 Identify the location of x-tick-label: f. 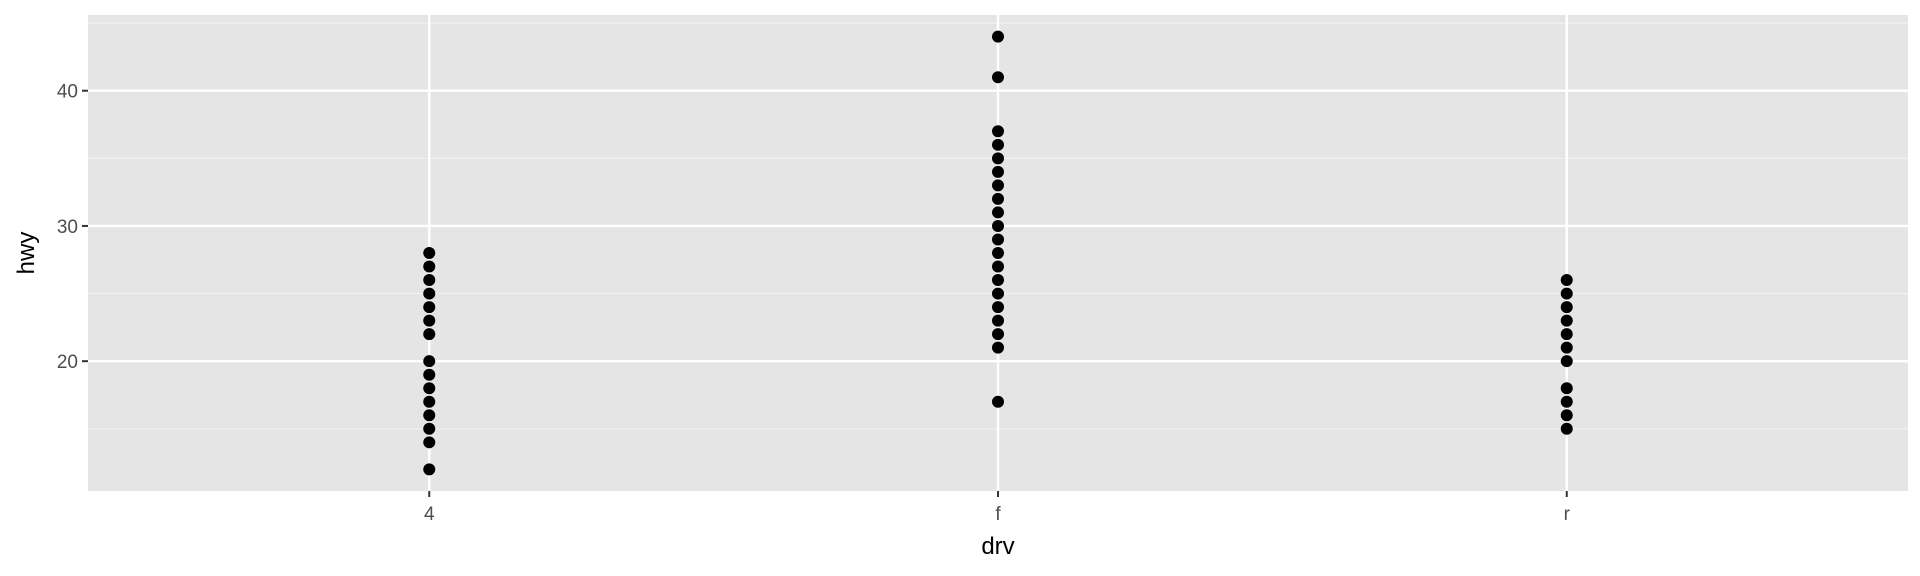
(998, 514).